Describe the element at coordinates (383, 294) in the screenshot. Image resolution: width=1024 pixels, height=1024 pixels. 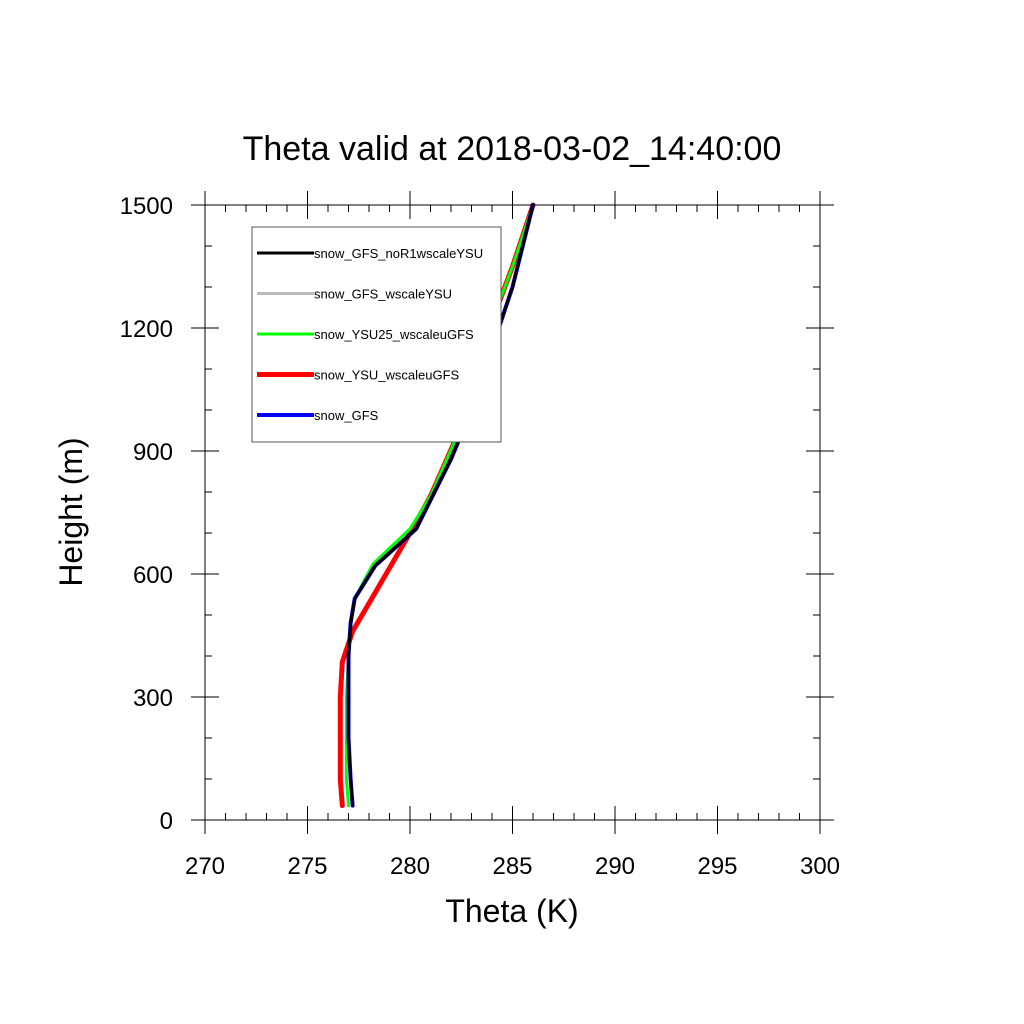
I see `legend-label: snow_GFS_wscaleYSU` at that location.